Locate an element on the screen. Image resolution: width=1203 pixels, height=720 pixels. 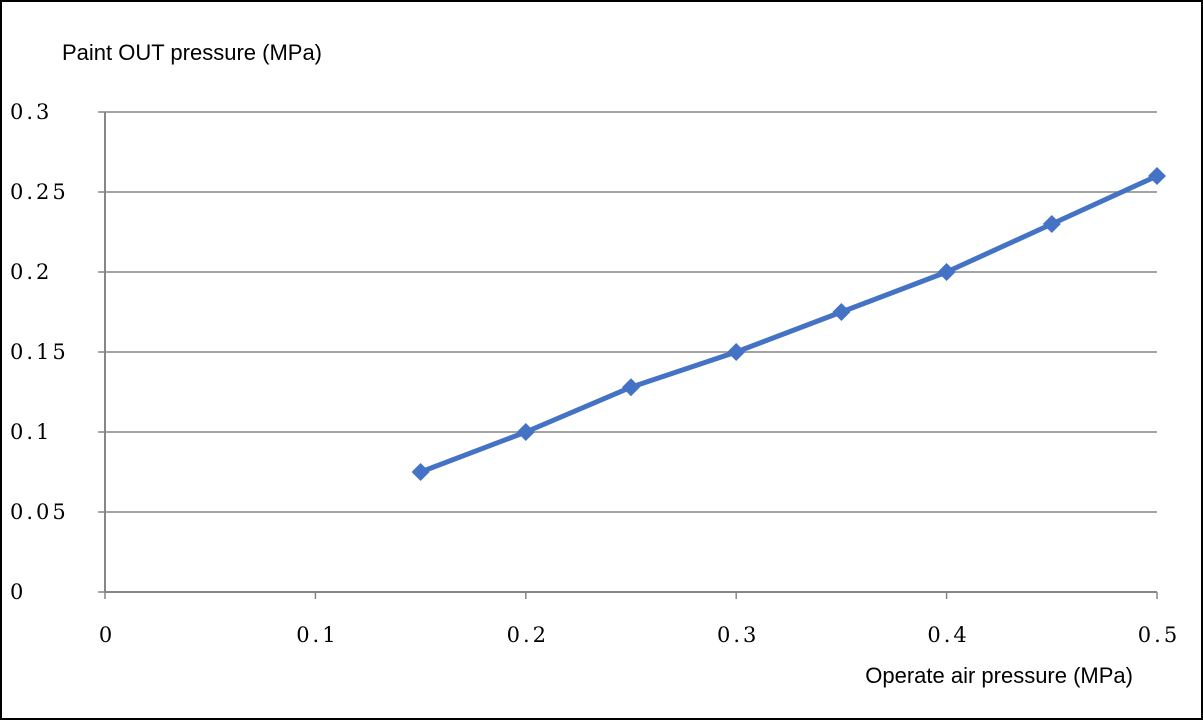
y-tick-labels: 0 0.05 0.1 0.15 0.2 0.25 0.3 is located at coordinates (39, 352).